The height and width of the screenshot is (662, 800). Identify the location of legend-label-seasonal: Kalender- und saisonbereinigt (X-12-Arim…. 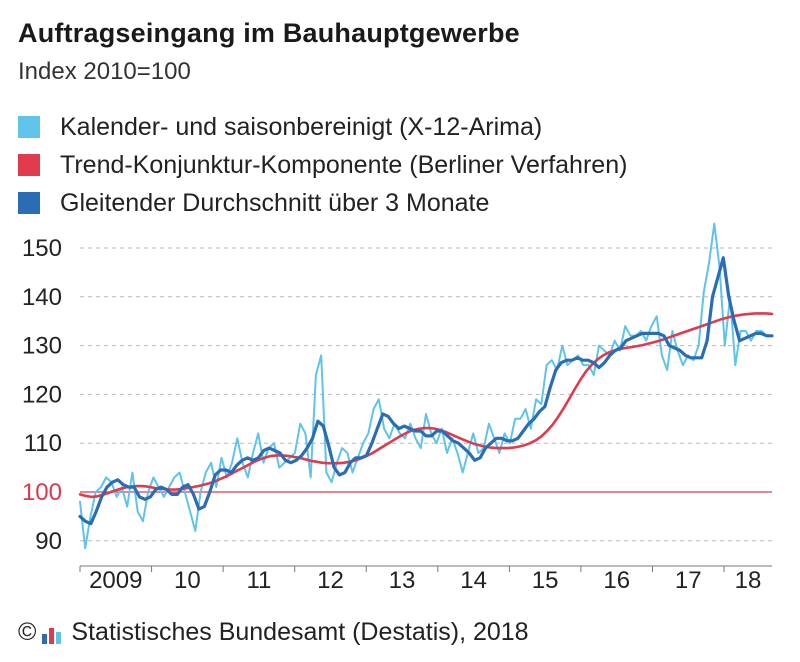
(301, 126).